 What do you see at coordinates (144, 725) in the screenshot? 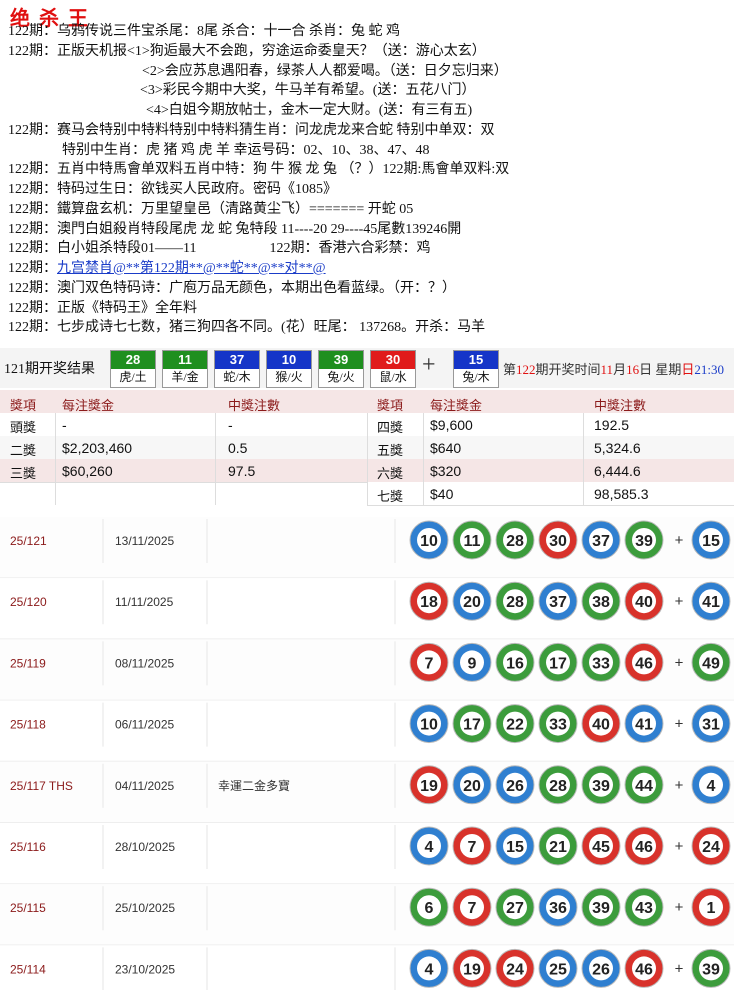
I see `draw-date: 06/11/2025` at bounding box center [144, 725].